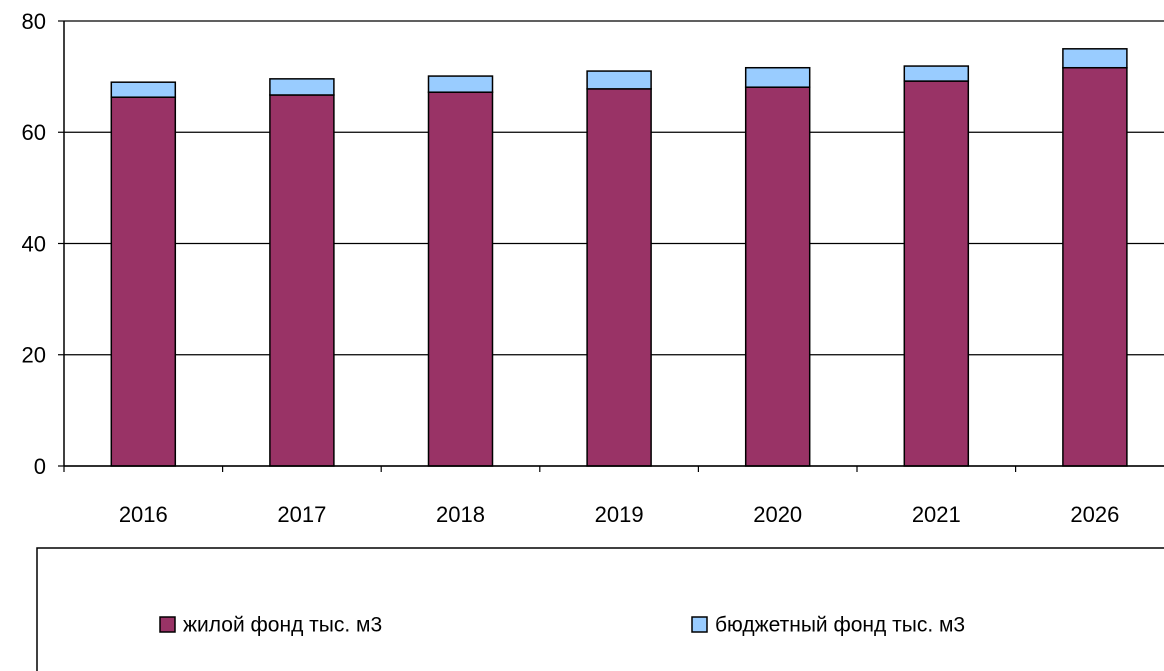  What do you see at coordinates (34, 355) in the screenshot?
I see `y-tick-label: 20` at bounding box center [34, 355].